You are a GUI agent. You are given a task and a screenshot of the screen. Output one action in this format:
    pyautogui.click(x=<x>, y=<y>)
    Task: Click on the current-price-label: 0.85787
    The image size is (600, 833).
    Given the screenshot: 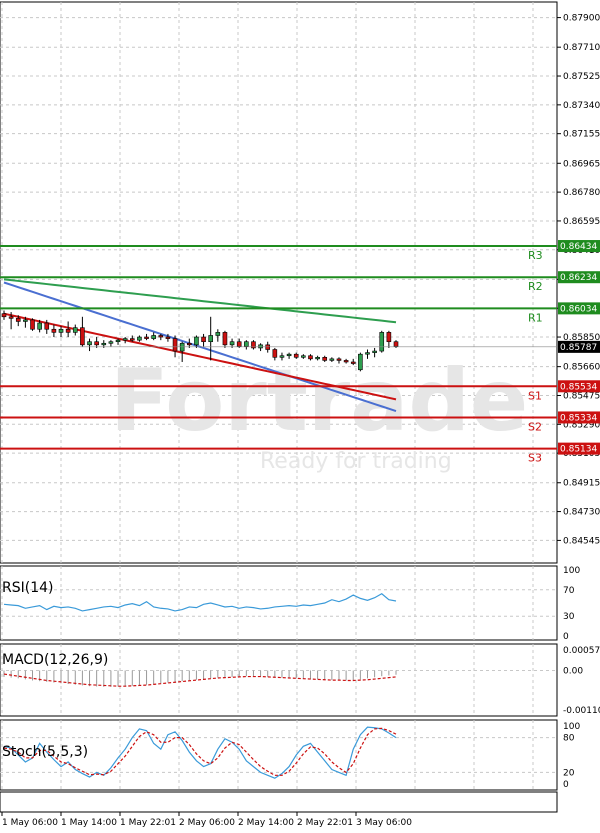 What is the action you would take?
    pyautogui.click(x=578, y=348)
    